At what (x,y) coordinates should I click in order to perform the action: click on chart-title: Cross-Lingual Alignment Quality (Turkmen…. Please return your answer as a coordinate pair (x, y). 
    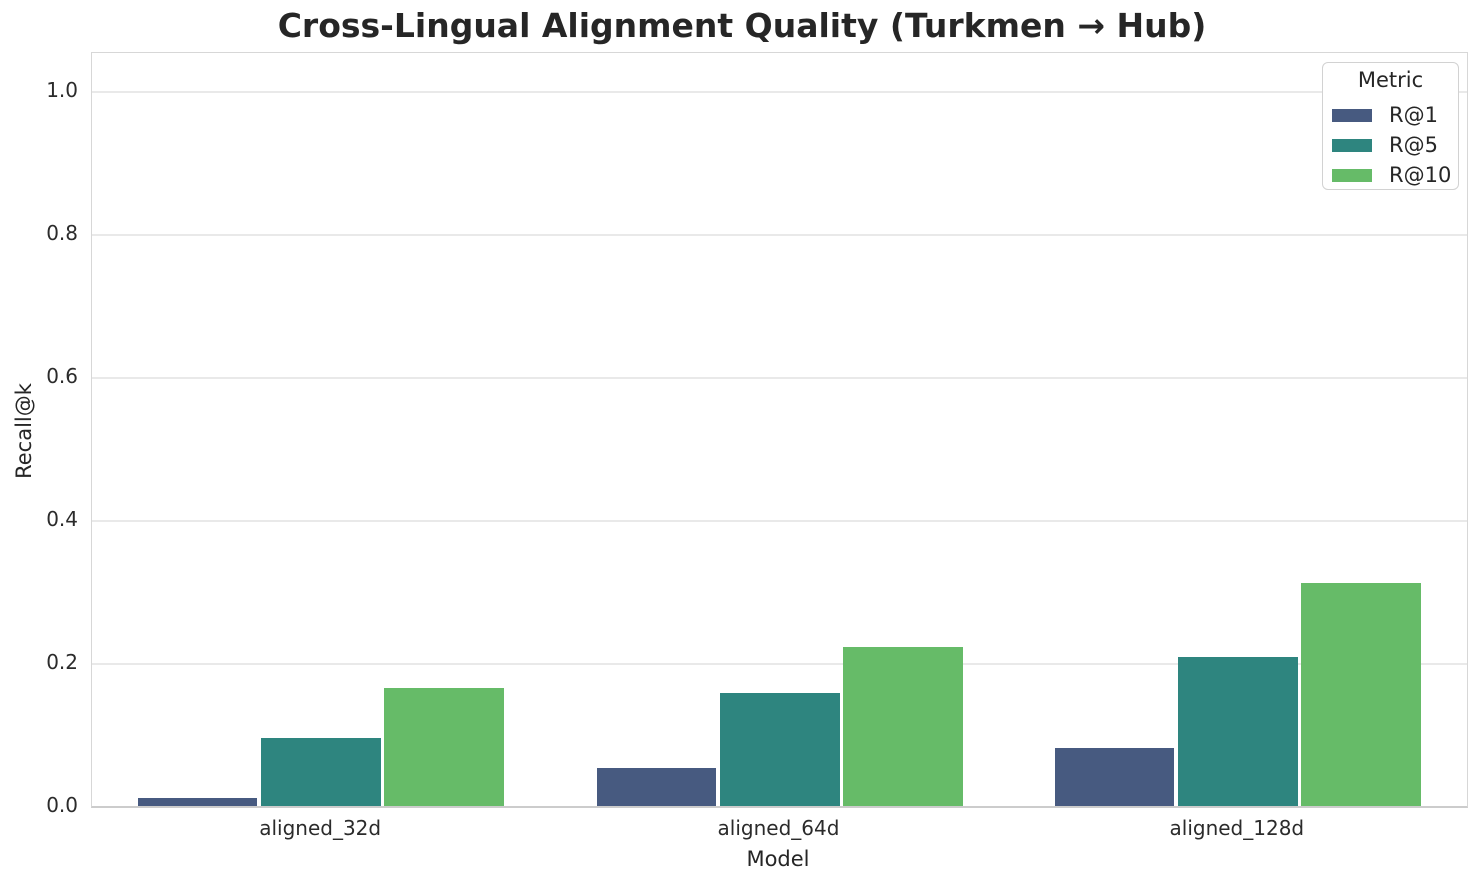
    Looking at the image, I should click on (742, 25).